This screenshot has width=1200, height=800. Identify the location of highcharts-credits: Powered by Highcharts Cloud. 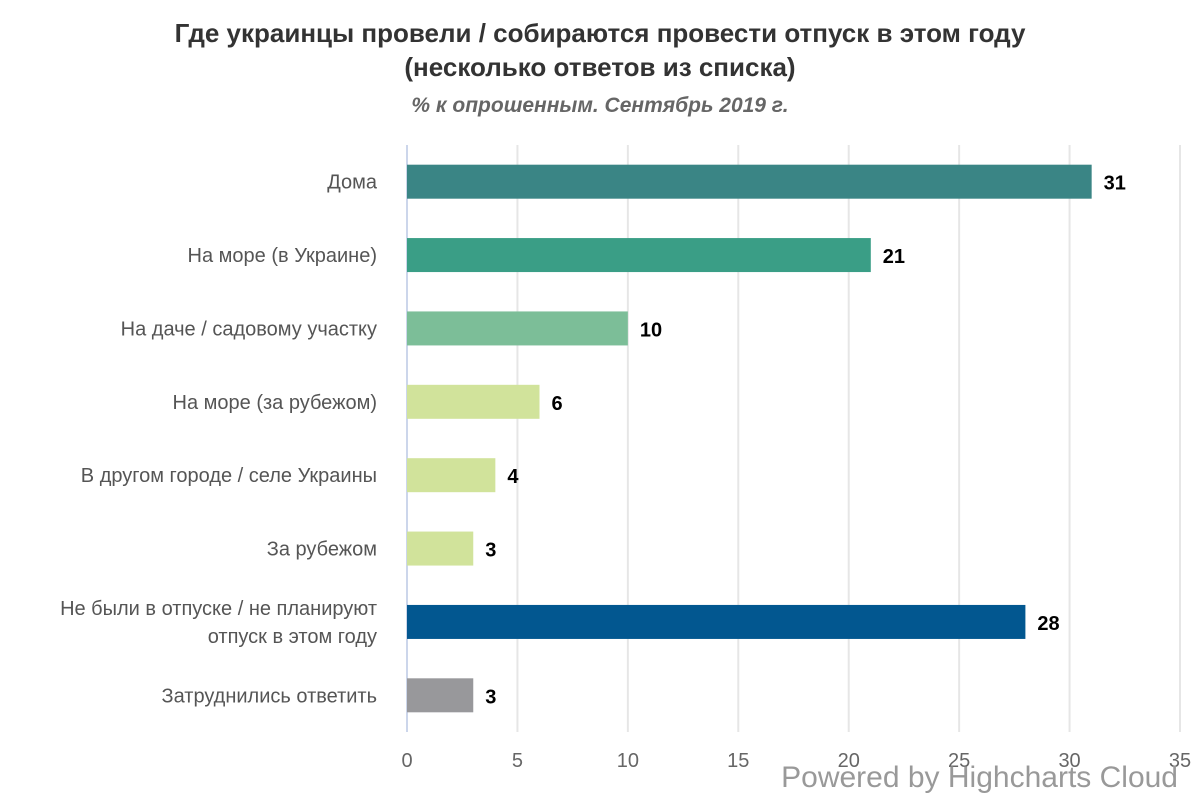
(979, 777).